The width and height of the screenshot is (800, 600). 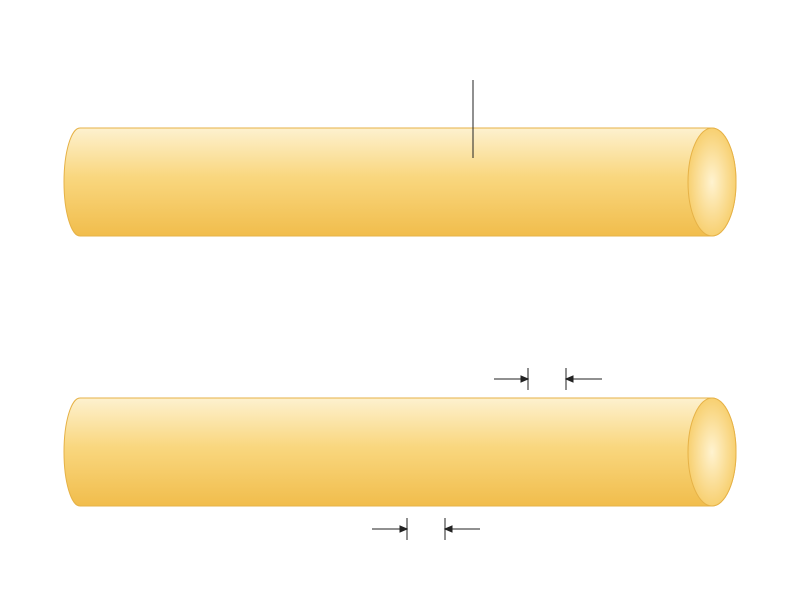 I want to click on rarefaction-left-arrowhead, so click(x=404, y=529).